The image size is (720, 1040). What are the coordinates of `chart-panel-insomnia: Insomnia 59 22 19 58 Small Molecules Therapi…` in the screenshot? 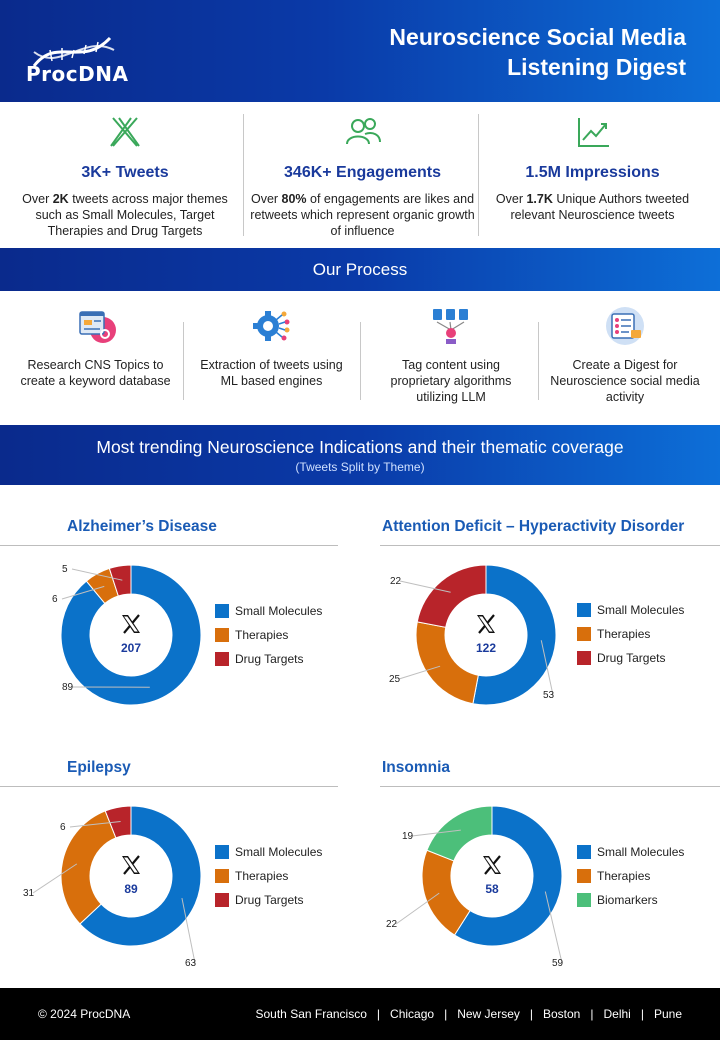 It's located at (550, 874).